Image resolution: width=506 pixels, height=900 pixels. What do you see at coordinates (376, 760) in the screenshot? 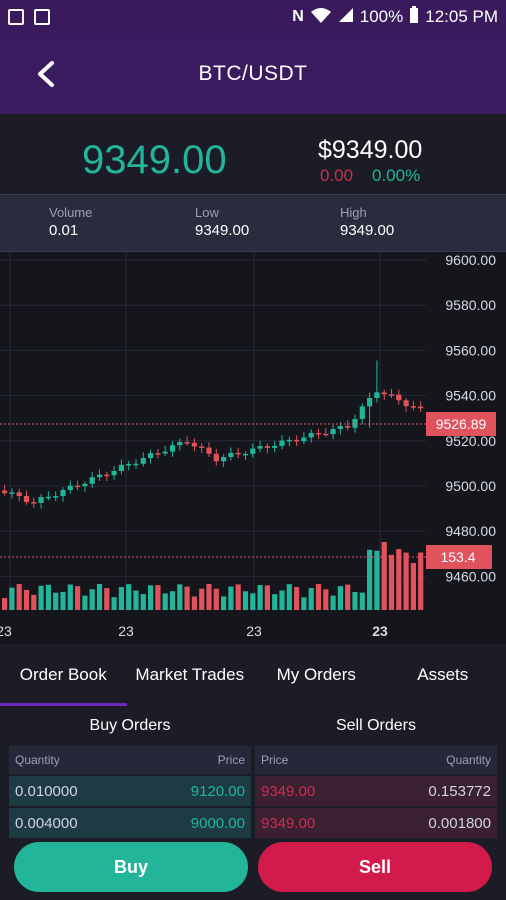
I see `sell-orders-header: Price Quantity` at bounding box center [376, 760].